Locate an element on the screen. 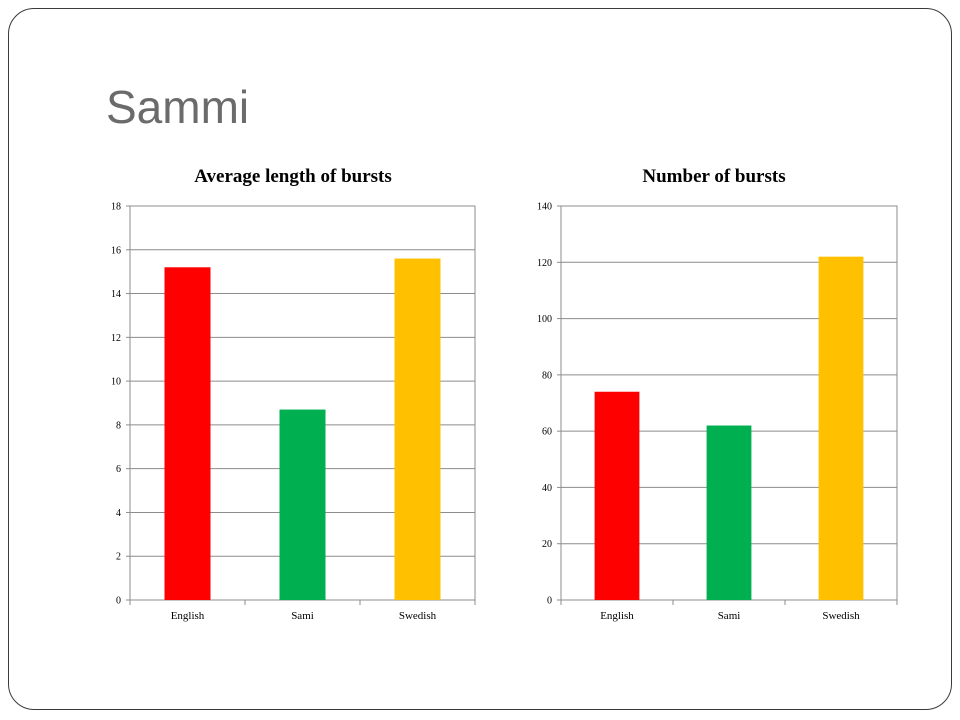  y-tick-label: 60 is located at coordinates (547, 432).